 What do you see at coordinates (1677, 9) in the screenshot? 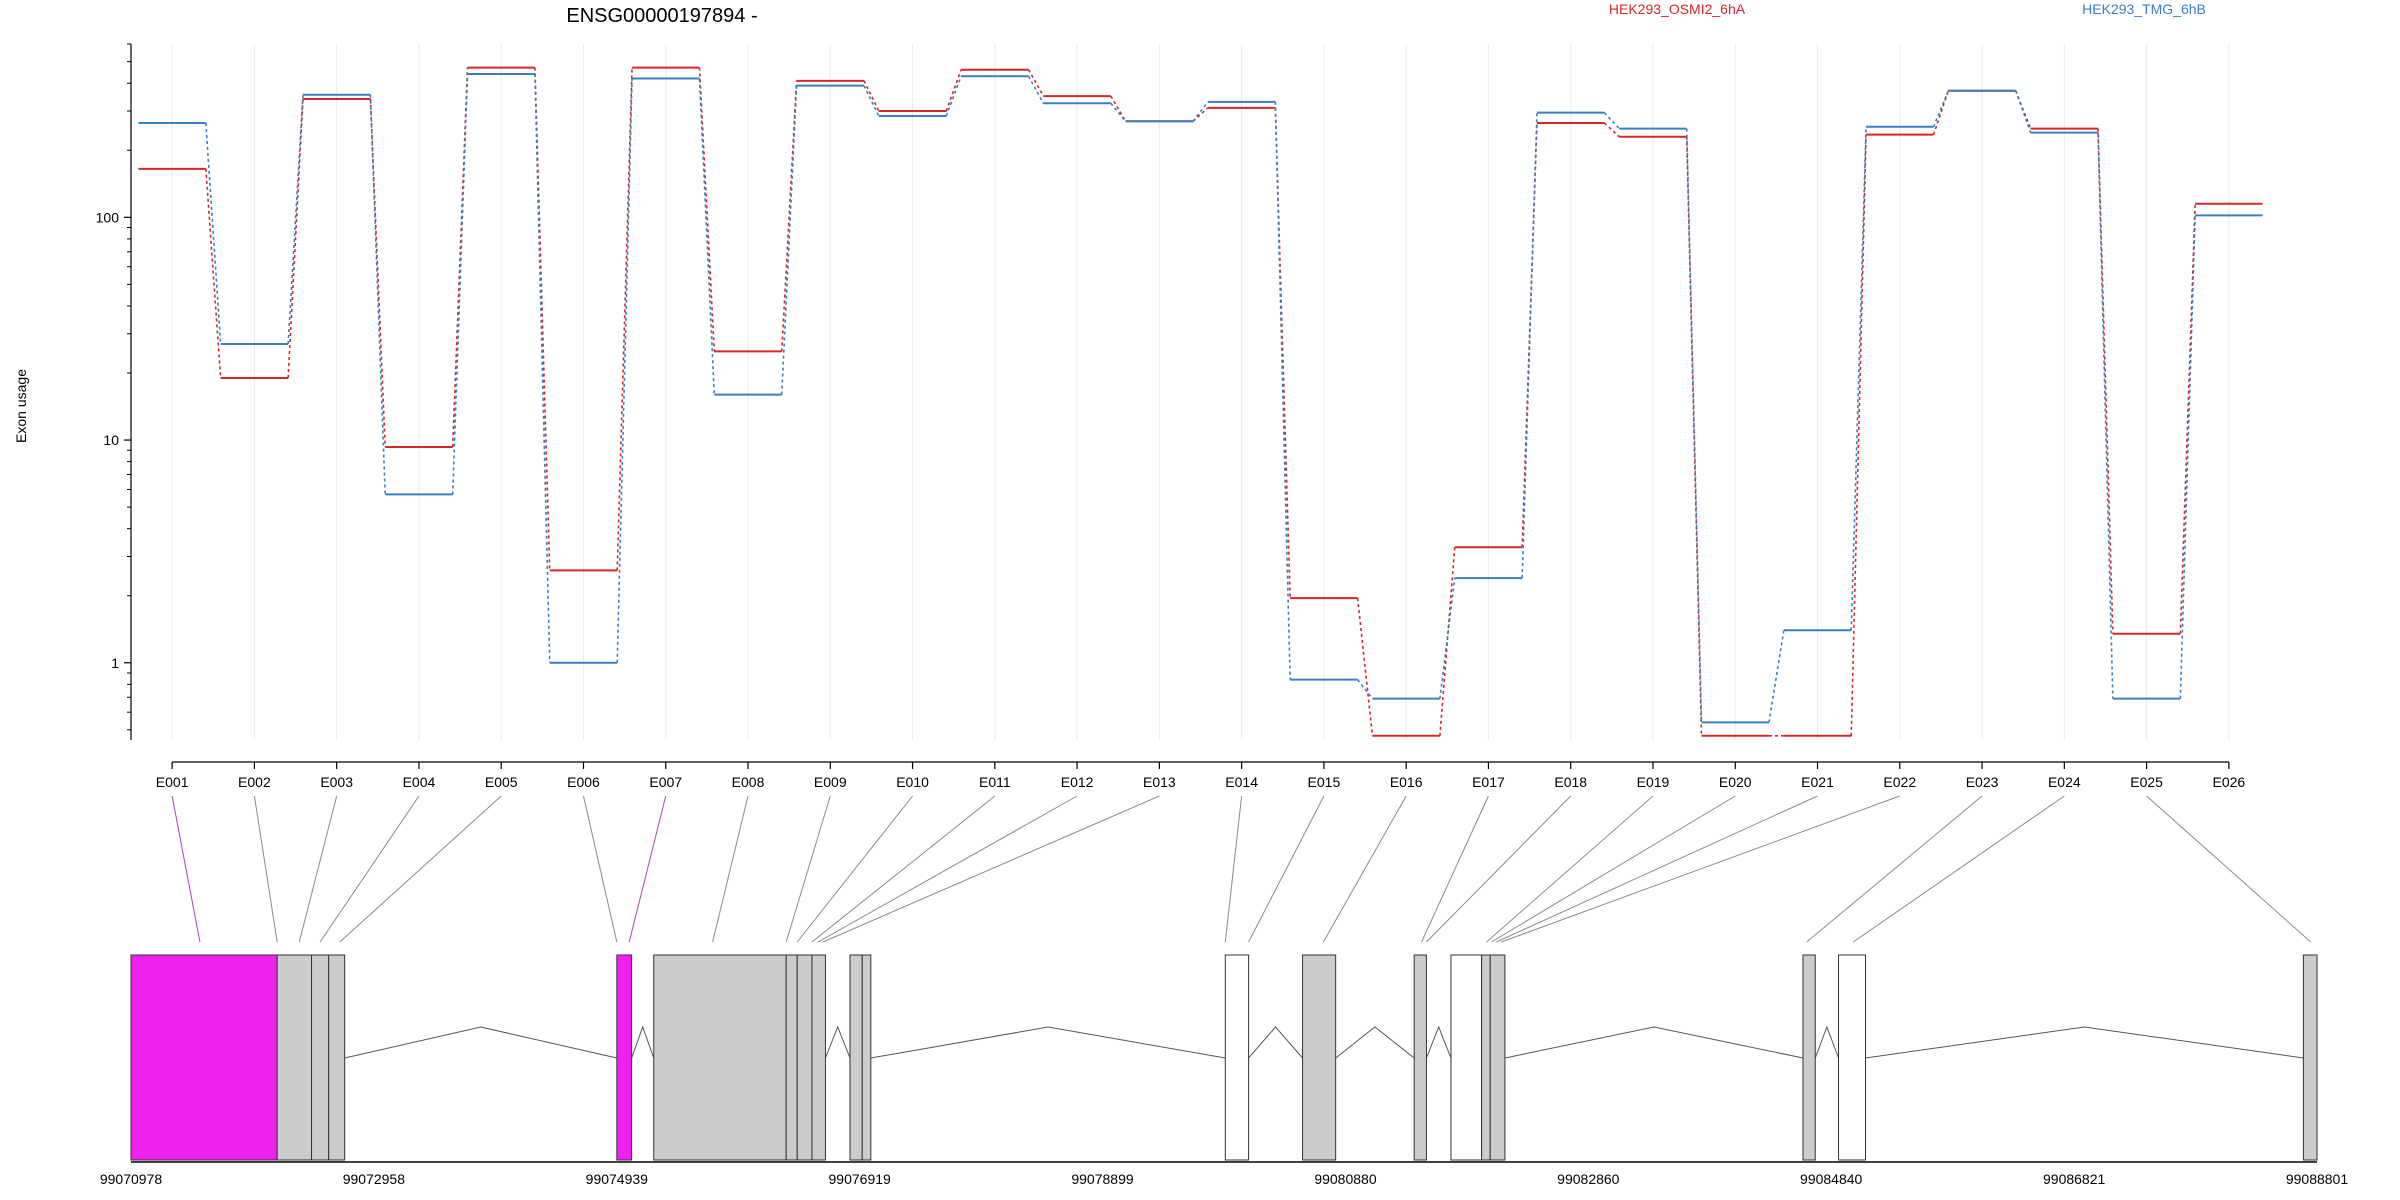
I see `legend-entry-osmi2: HEK293_OSMI2_6hA` at bounding box center [1677, 9].